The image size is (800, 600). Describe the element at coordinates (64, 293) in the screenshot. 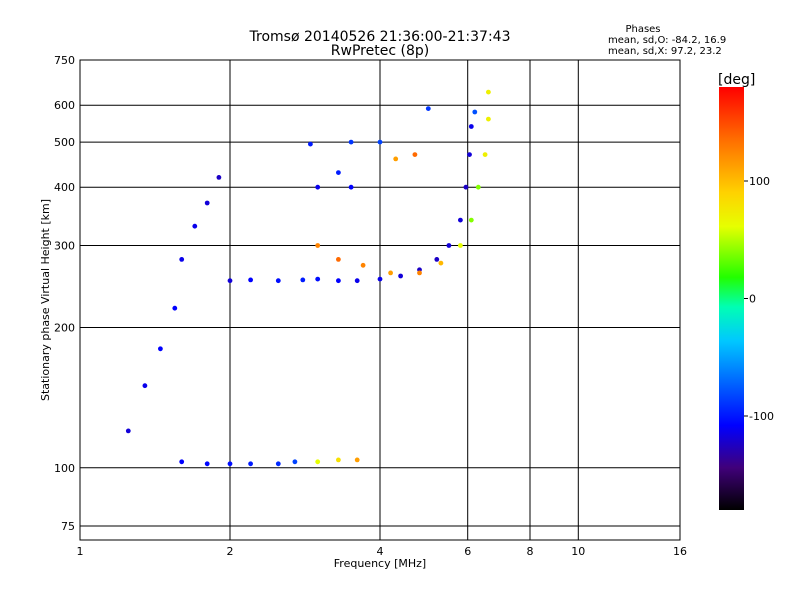

I see `y-ticks: 75 100 200 300 400 500 600 750` at that location.